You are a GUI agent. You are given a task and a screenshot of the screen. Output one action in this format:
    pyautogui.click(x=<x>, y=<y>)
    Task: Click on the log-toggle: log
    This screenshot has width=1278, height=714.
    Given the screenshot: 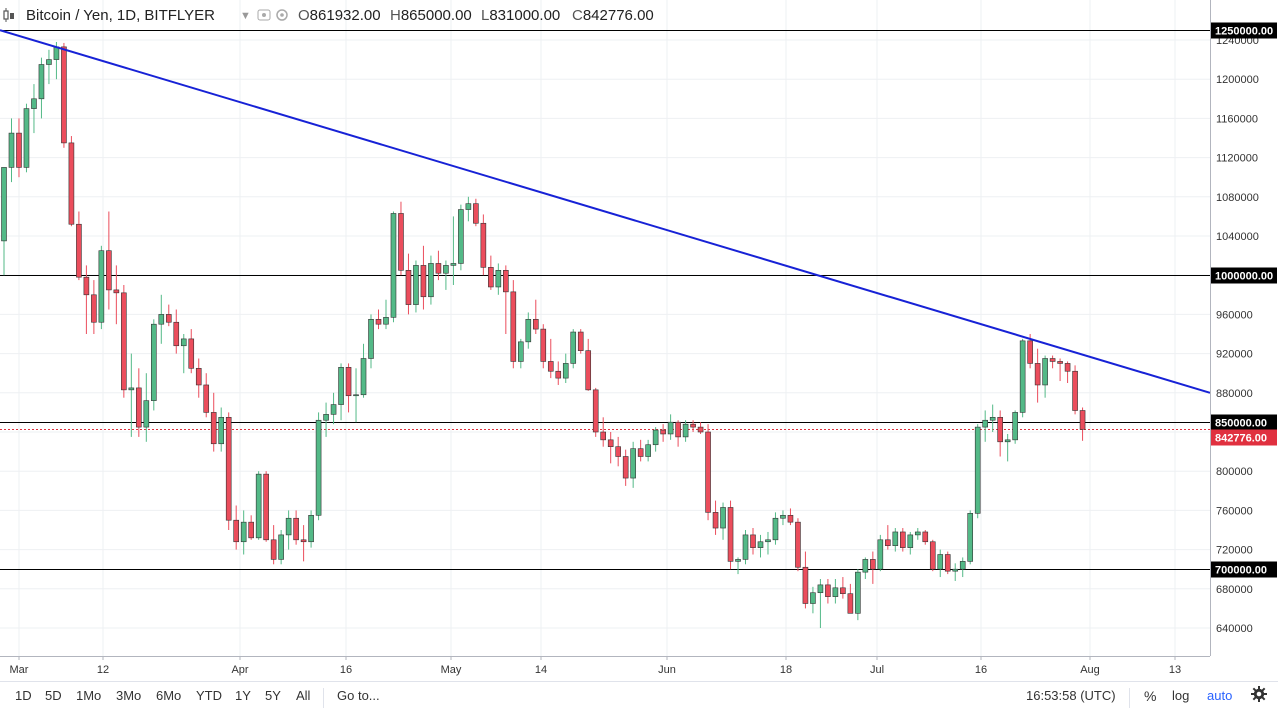 What is the action you would take?
    pyautogui.click(x=1181, y=695)
    